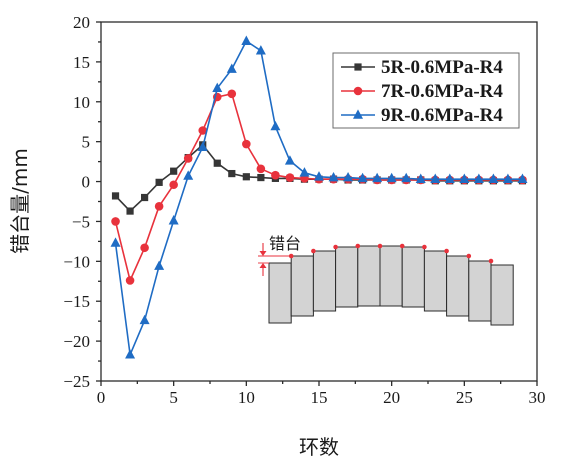 The width and height of the screenshot is (564, 472). What do you see at coordinates (464, 397) in the screenshot?
I see `x-tick-label: 25` at bounding box center [464, 397].